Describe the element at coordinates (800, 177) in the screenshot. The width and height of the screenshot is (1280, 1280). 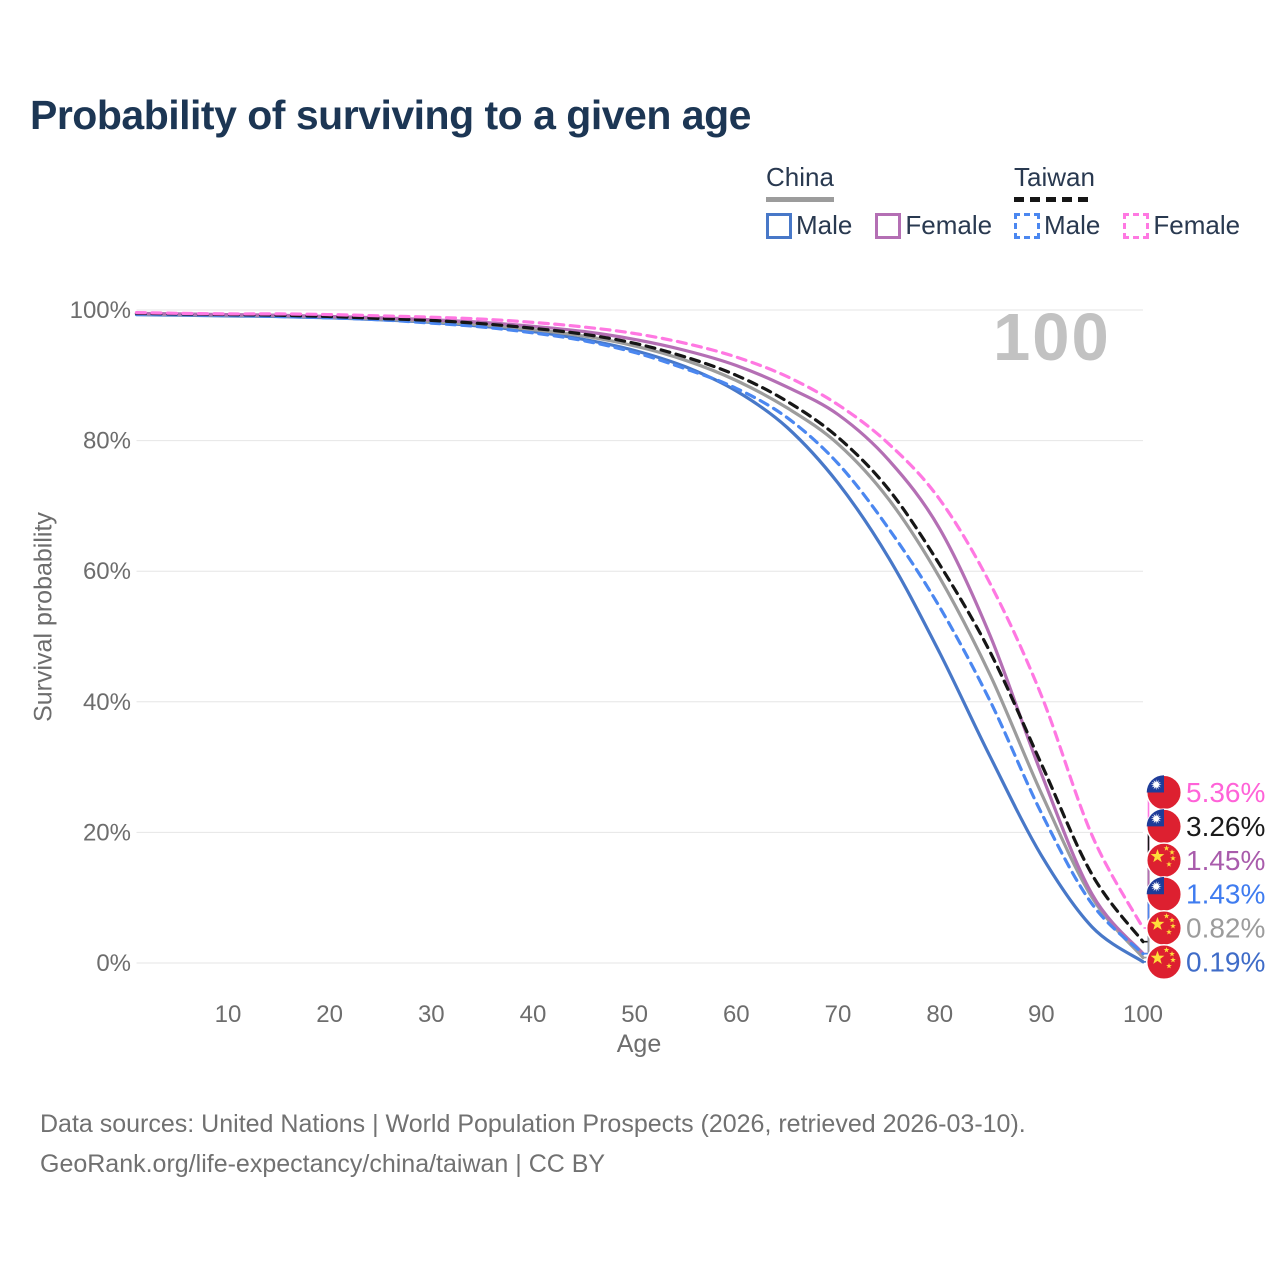
I see `legend-group-china-label: China` at that location.